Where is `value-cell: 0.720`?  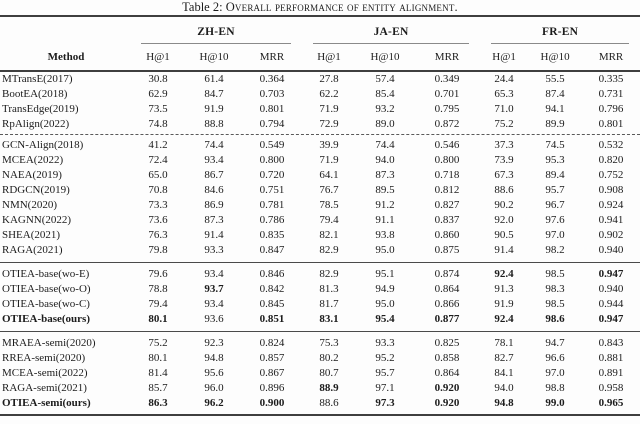
value-cell: 0.720 is located at coordinates (272, 175).